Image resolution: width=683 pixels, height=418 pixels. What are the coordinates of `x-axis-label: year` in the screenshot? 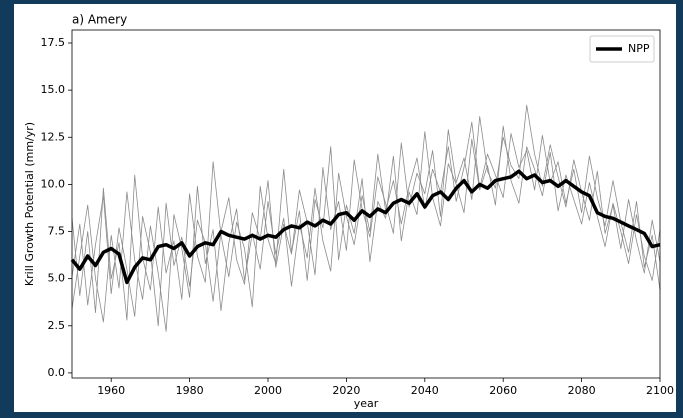 It's located at (366, 403).